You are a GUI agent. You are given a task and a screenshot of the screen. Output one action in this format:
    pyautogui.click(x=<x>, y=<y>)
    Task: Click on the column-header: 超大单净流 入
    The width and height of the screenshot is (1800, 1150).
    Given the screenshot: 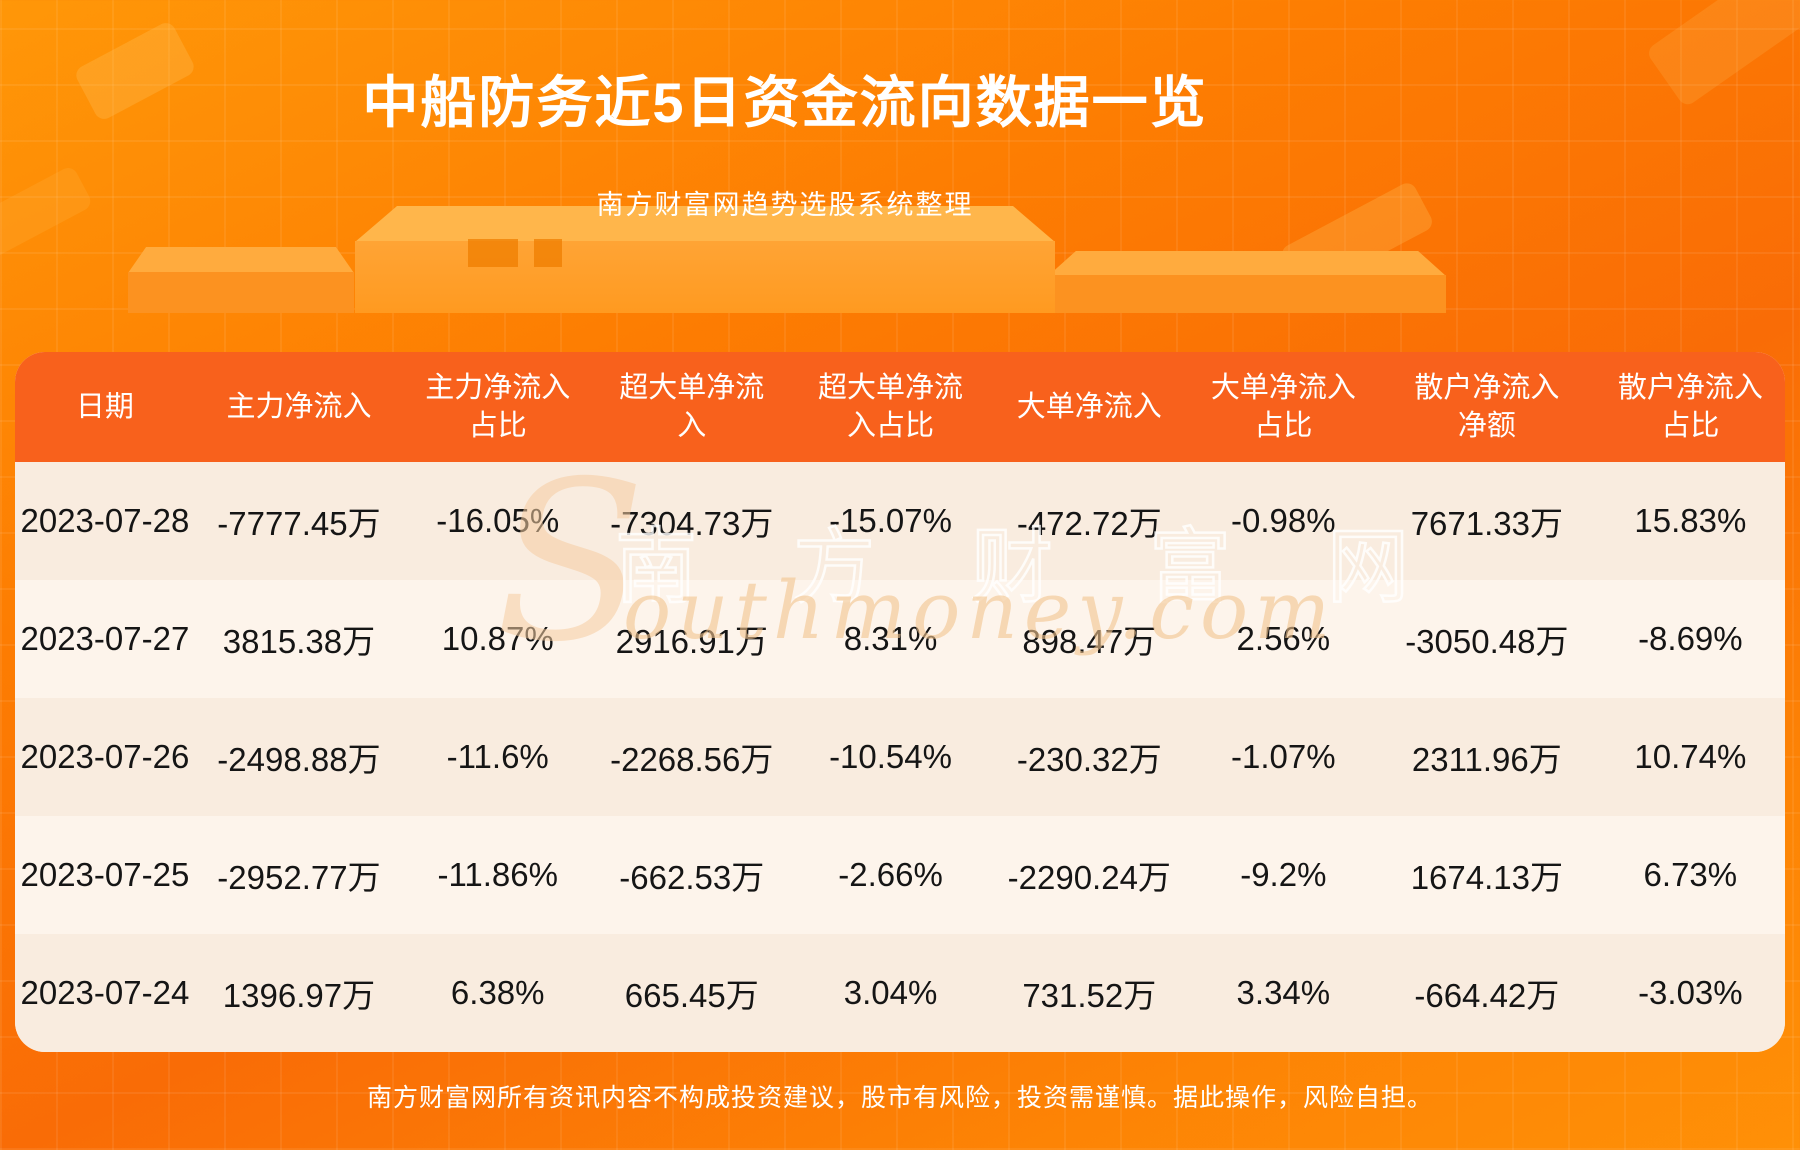 What is the action you would take?
    pyautogui.click(x=692, y=407)
    